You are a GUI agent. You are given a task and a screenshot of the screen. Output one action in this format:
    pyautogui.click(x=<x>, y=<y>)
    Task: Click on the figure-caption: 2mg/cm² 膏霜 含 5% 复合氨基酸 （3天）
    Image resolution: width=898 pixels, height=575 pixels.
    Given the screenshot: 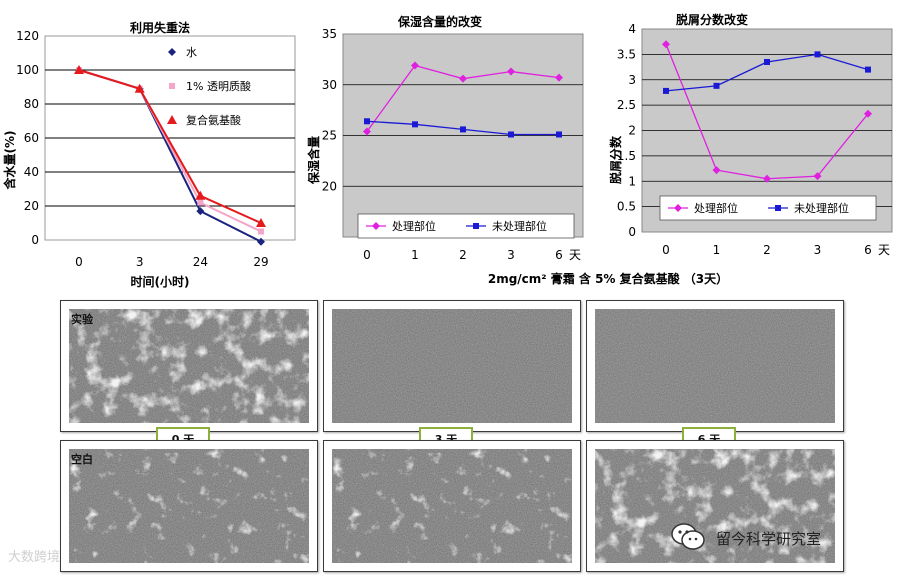 What is the action you would take?
    pyautogui.click(x=608, y=278)
    